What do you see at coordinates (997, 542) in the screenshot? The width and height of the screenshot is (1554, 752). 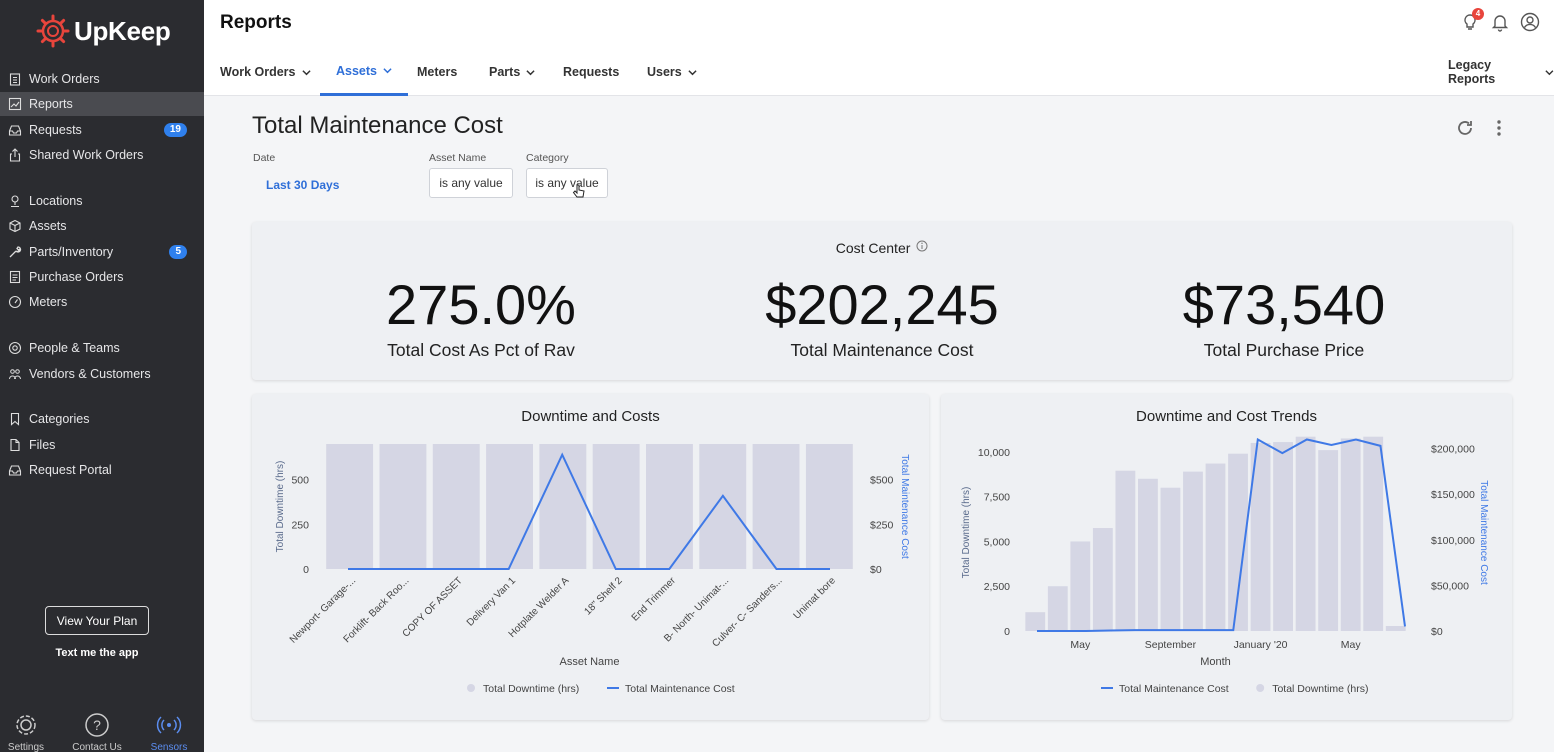 I see `y-tick-label: 5,000` at bounding box center [997, 542].